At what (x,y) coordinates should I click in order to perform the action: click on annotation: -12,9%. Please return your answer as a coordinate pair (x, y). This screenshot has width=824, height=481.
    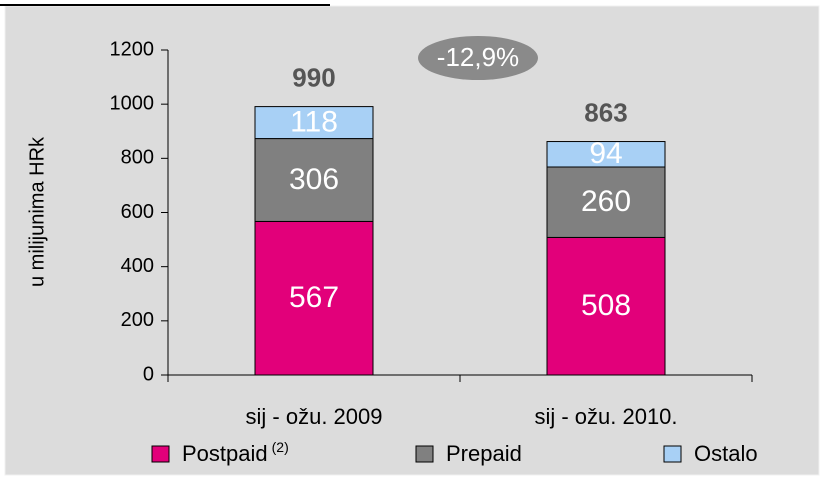
    Looking at the image, I should click on (478, 57).